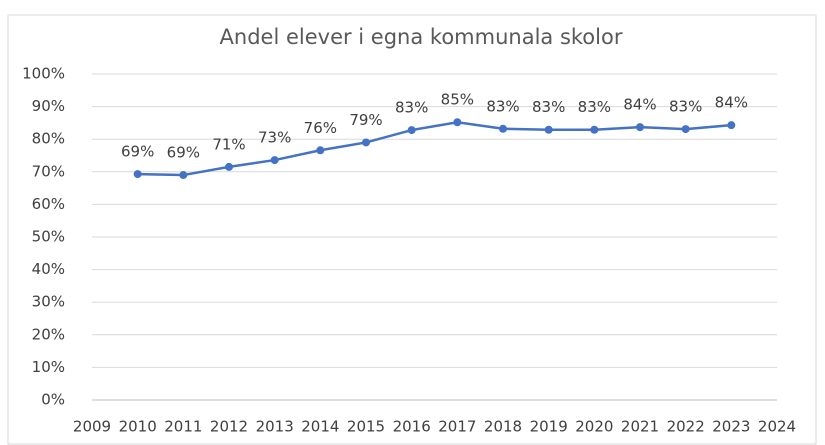 This screenshot has height=445, width=825. What do you see at coordinates (365, 120) in the screenshot?
I see `value-label: 79%` at bounding box center [365, 120].